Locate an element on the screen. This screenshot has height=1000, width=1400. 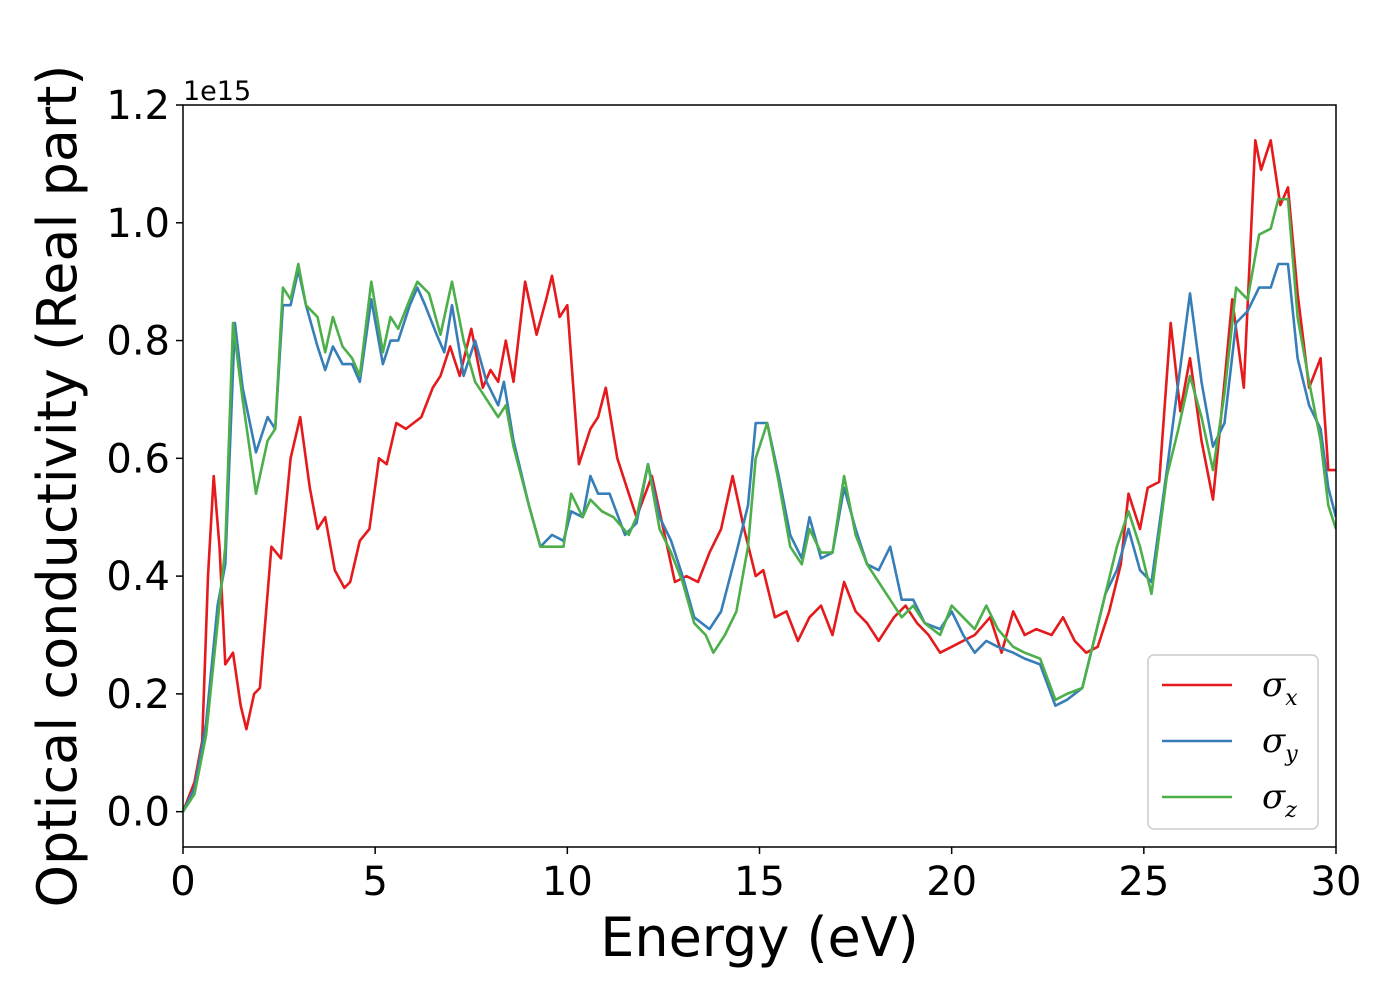
x-tick-label: 0 is located at coordinates (182, 882).